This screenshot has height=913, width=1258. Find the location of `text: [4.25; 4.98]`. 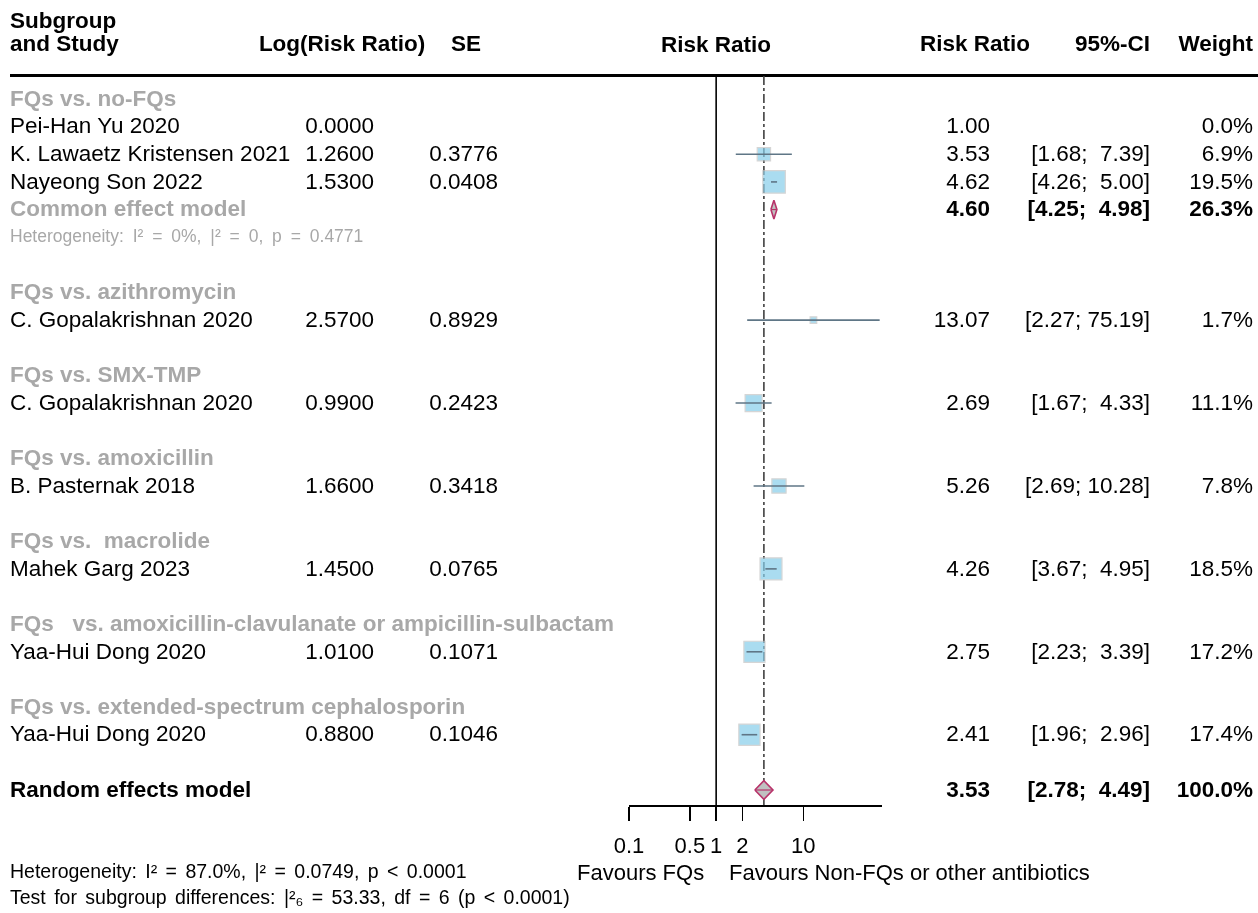

text: [4.25; 4.98] is located at coordinates (1088, 209).